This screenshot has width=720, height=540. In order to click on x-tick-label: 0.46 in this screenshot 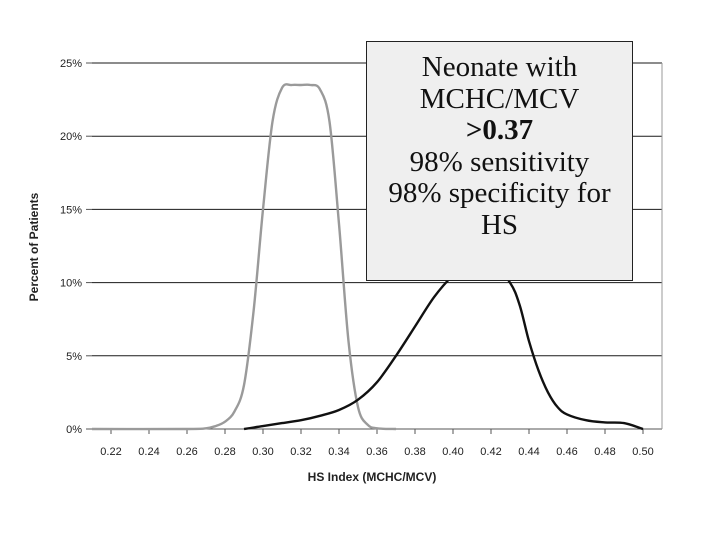, I will do `click(566, 452)`.